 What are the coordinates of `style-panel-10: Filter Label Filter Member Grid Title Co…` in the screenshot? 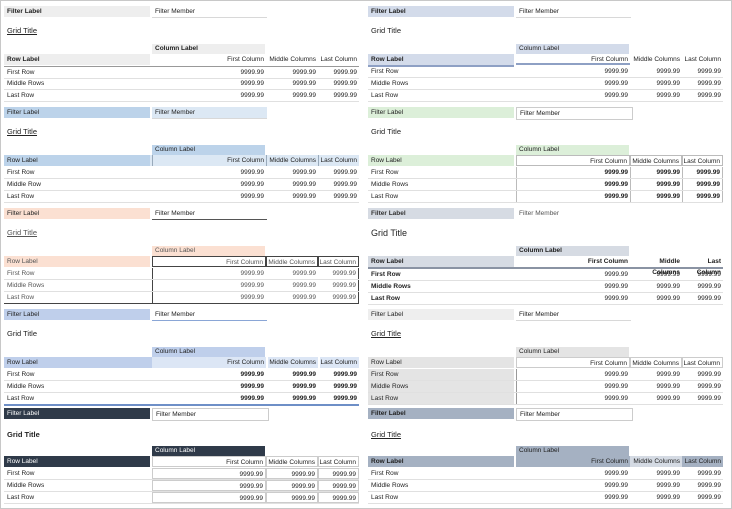 It's located at (545, 458).